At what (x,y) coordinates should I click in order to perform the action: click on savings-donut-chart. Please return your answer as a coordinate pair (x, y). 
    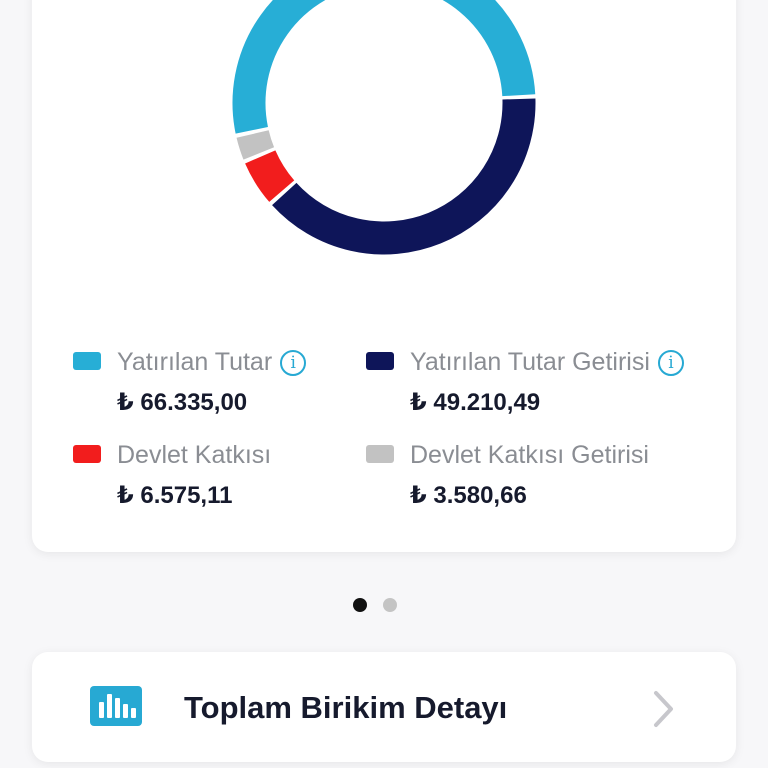
    Looking at the image, I should click on (384, 127).